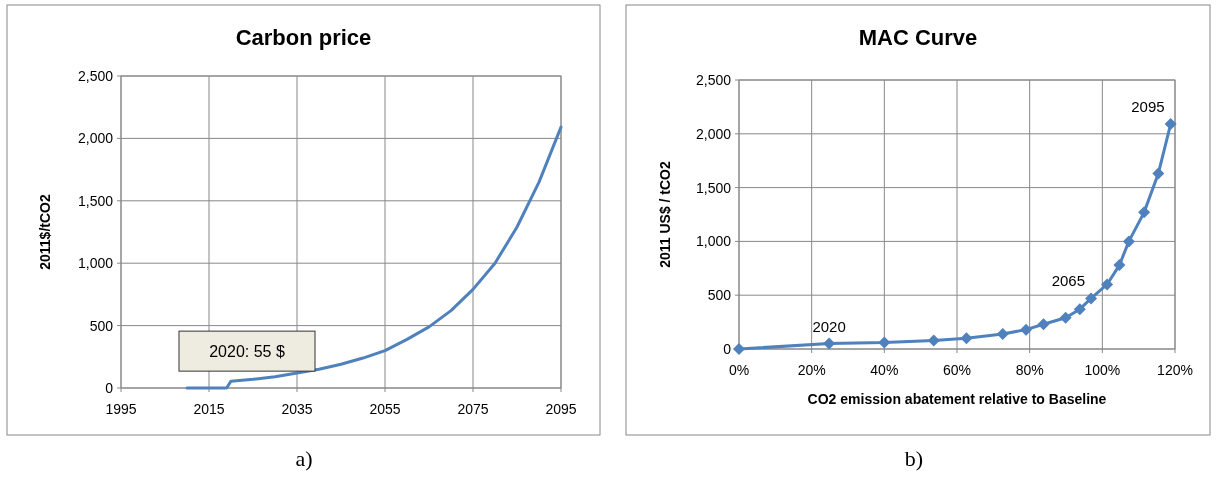  Describe the element at coordinates (1102, 370) in the screenshot. I see `x-tick-label: 100%` at that location.